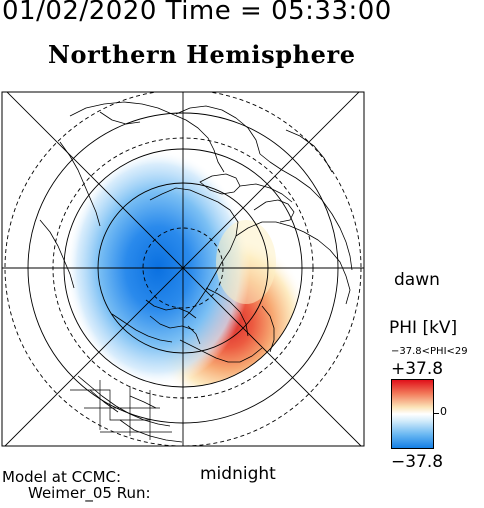 This screenshot has width=484, height=508. Describe the element at coordinates (62, 477) in the screenshot. I see `model-label: Model at CCMC:` at that location.